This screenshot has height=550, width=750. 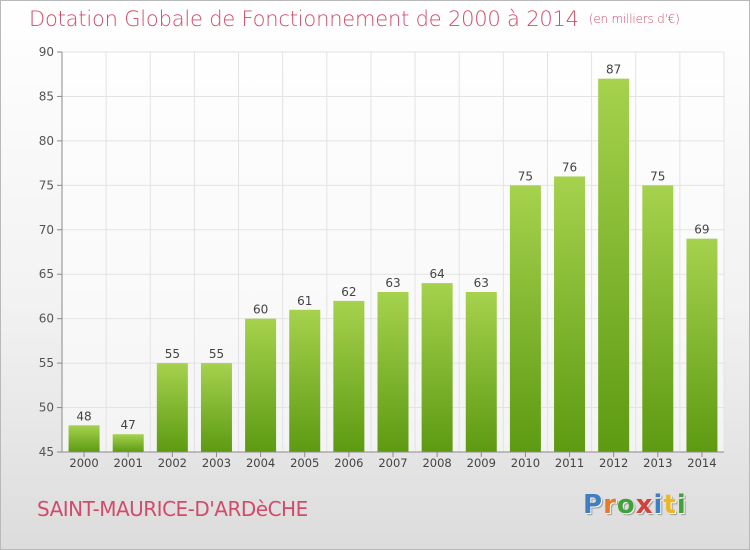 What do you see at coordinates (46, 185) in the screenshot?
I see `y-tick-label: 75` at bounding box center [46, 185].